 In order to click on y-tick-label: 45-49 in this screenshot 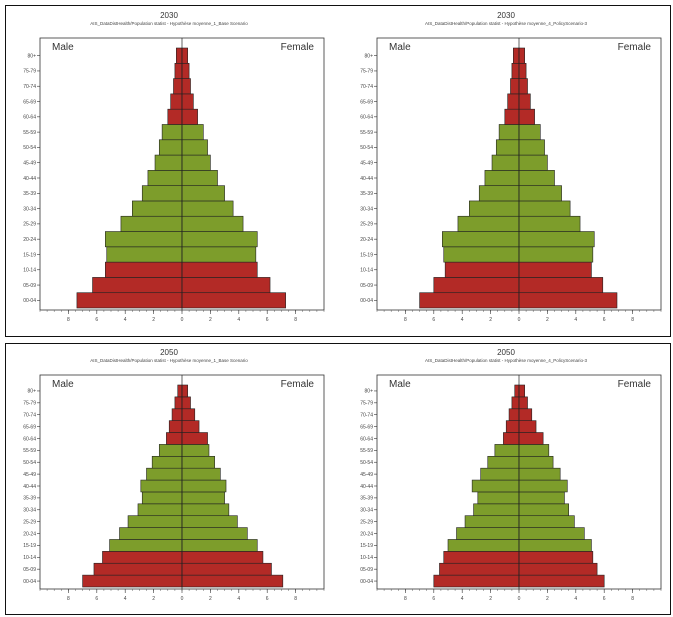, I will do `click(366, 475)`.